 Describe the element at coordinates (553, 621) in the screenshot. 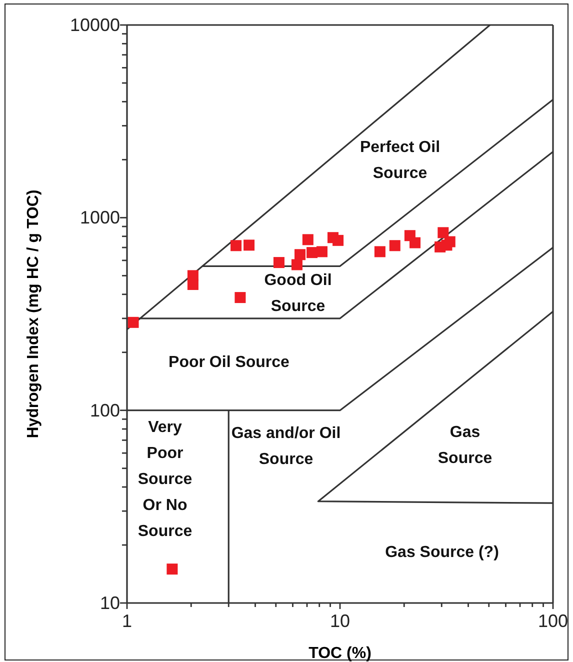

I see `x-tick-label: 100` at that location.